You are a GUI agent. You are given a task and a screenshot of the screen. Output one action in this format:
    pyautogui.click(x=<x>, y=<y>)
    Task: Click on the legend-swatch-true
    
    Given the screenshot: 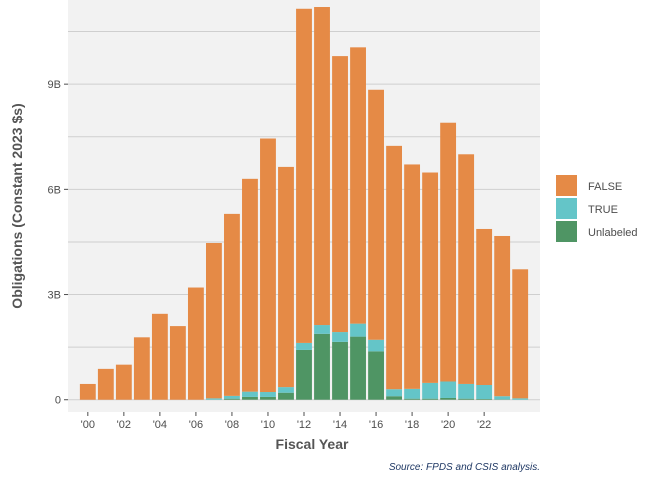 What is the action you would take?
    pyautogui.click(x=566, y=208)
    